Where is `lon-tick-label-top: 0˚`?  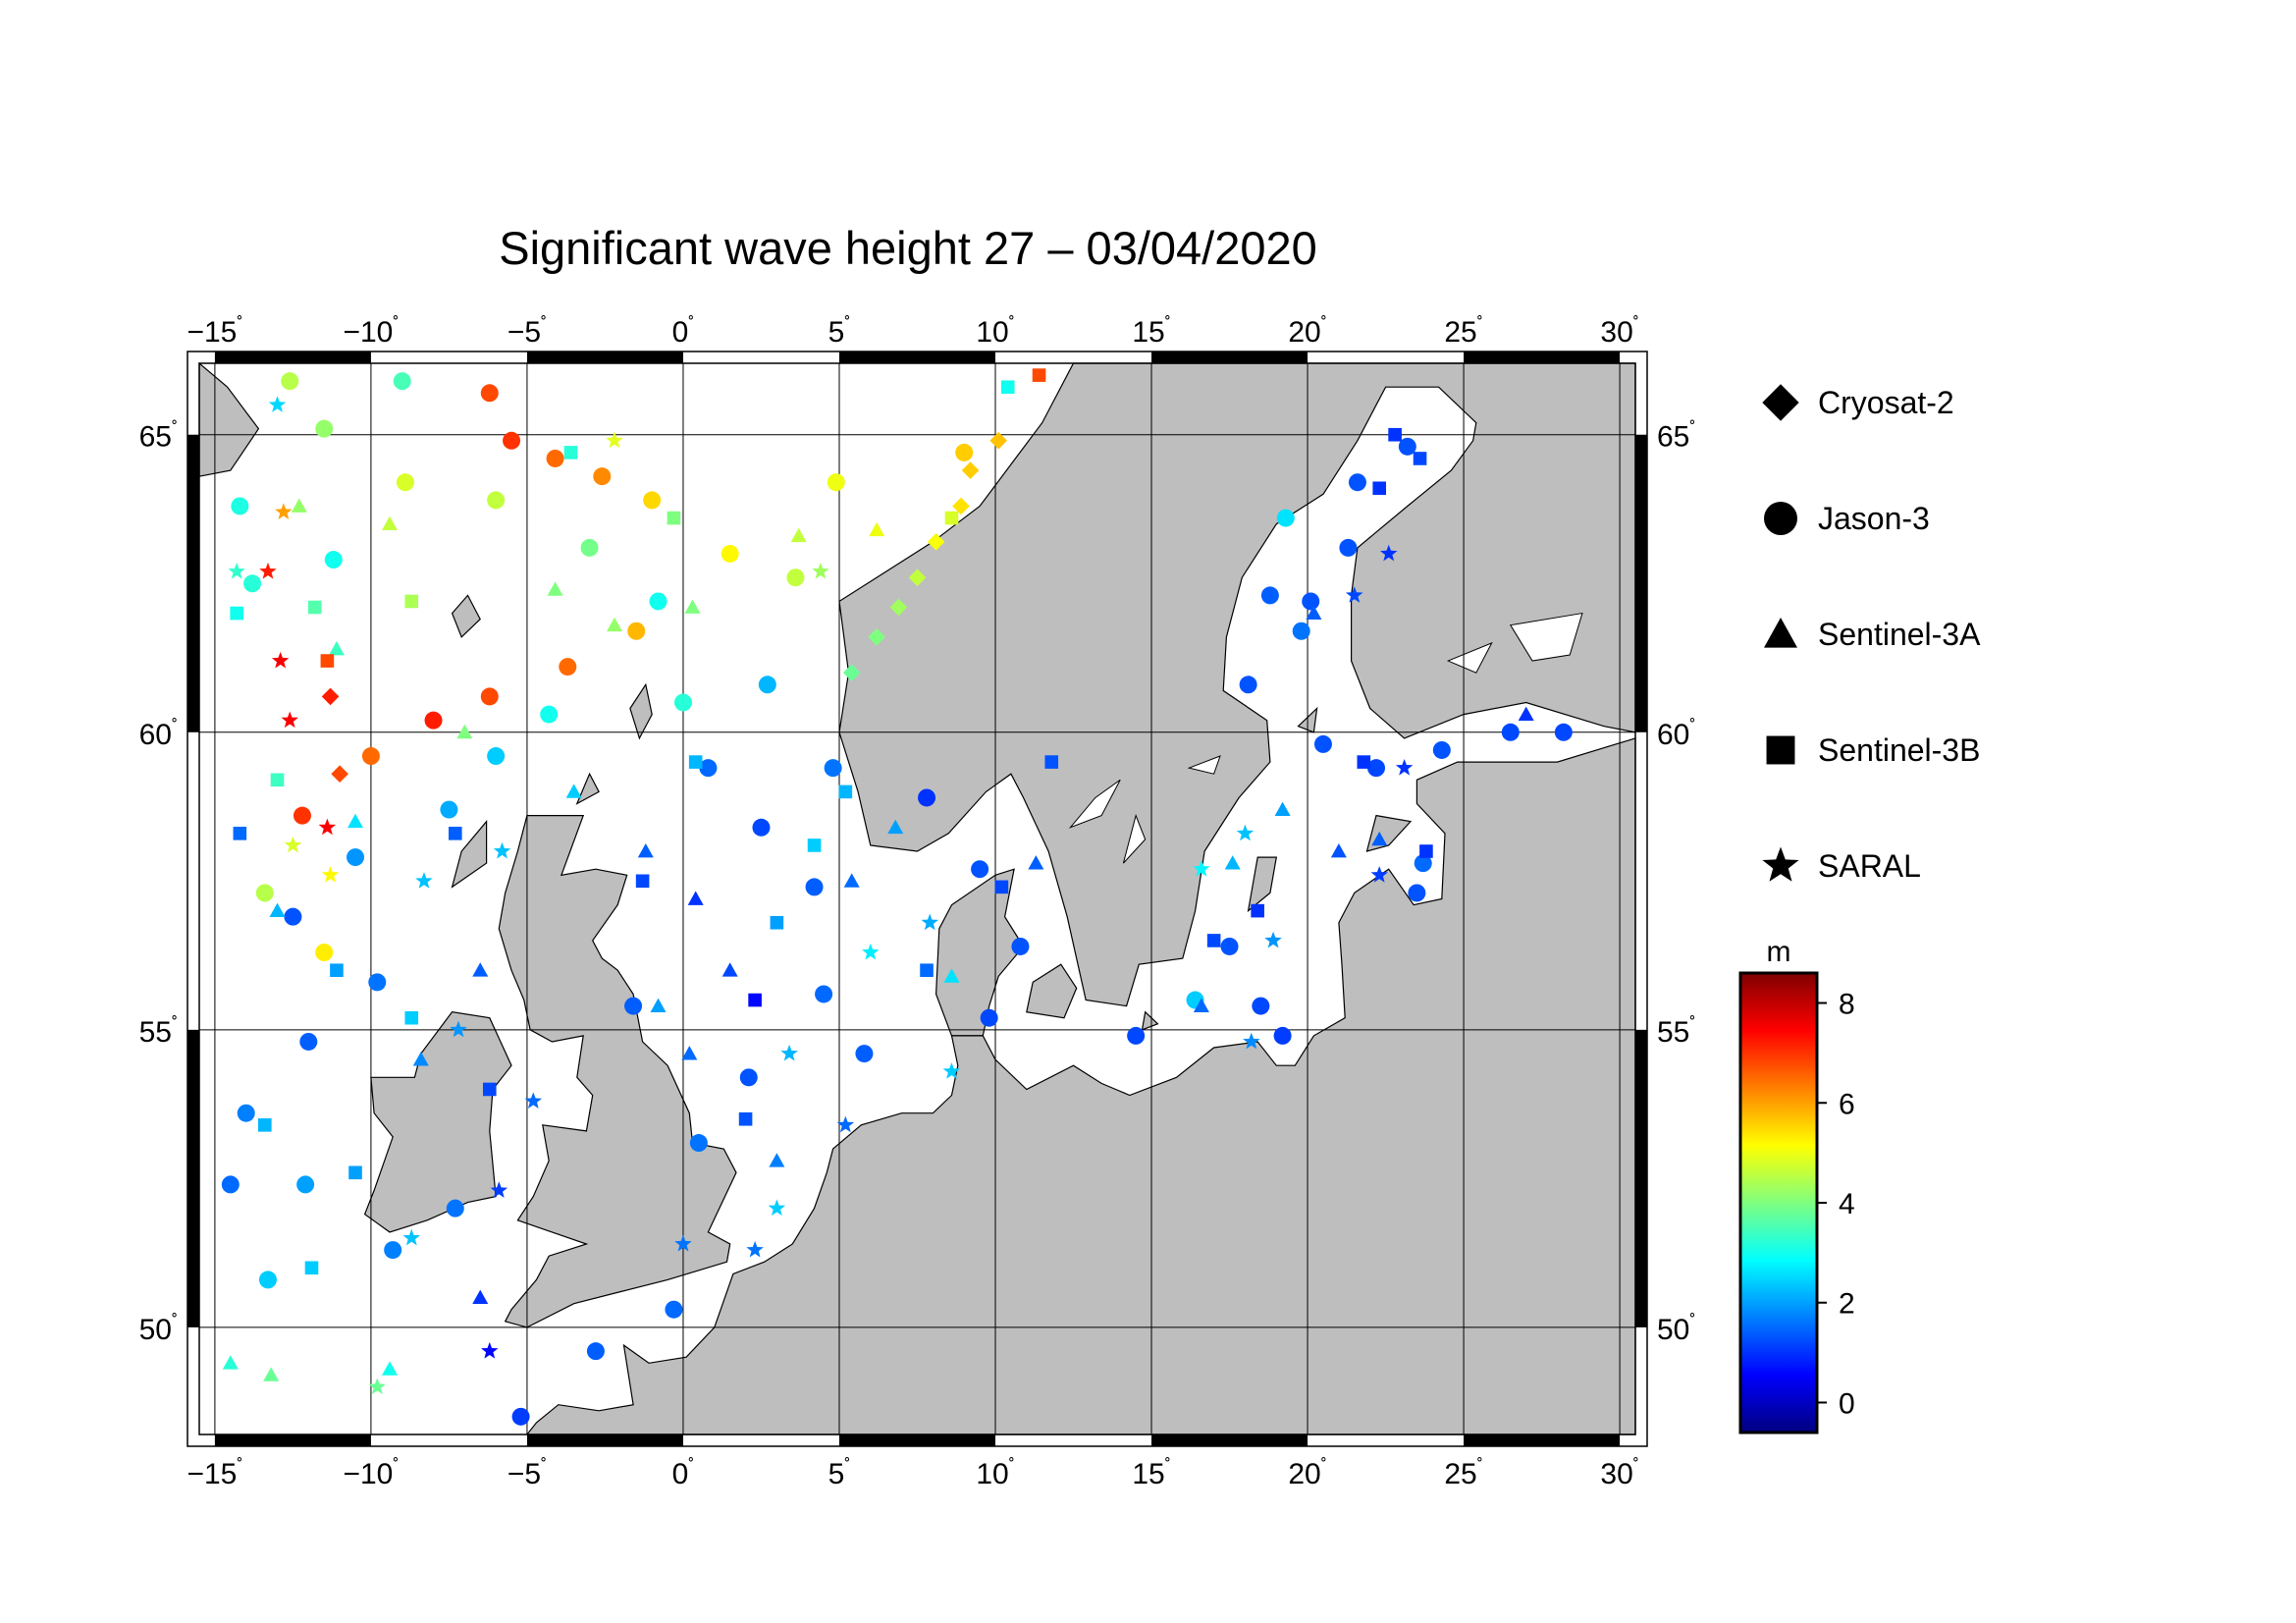 lon-tick-label-top: 0˚ is located at coordinates (683, 331).